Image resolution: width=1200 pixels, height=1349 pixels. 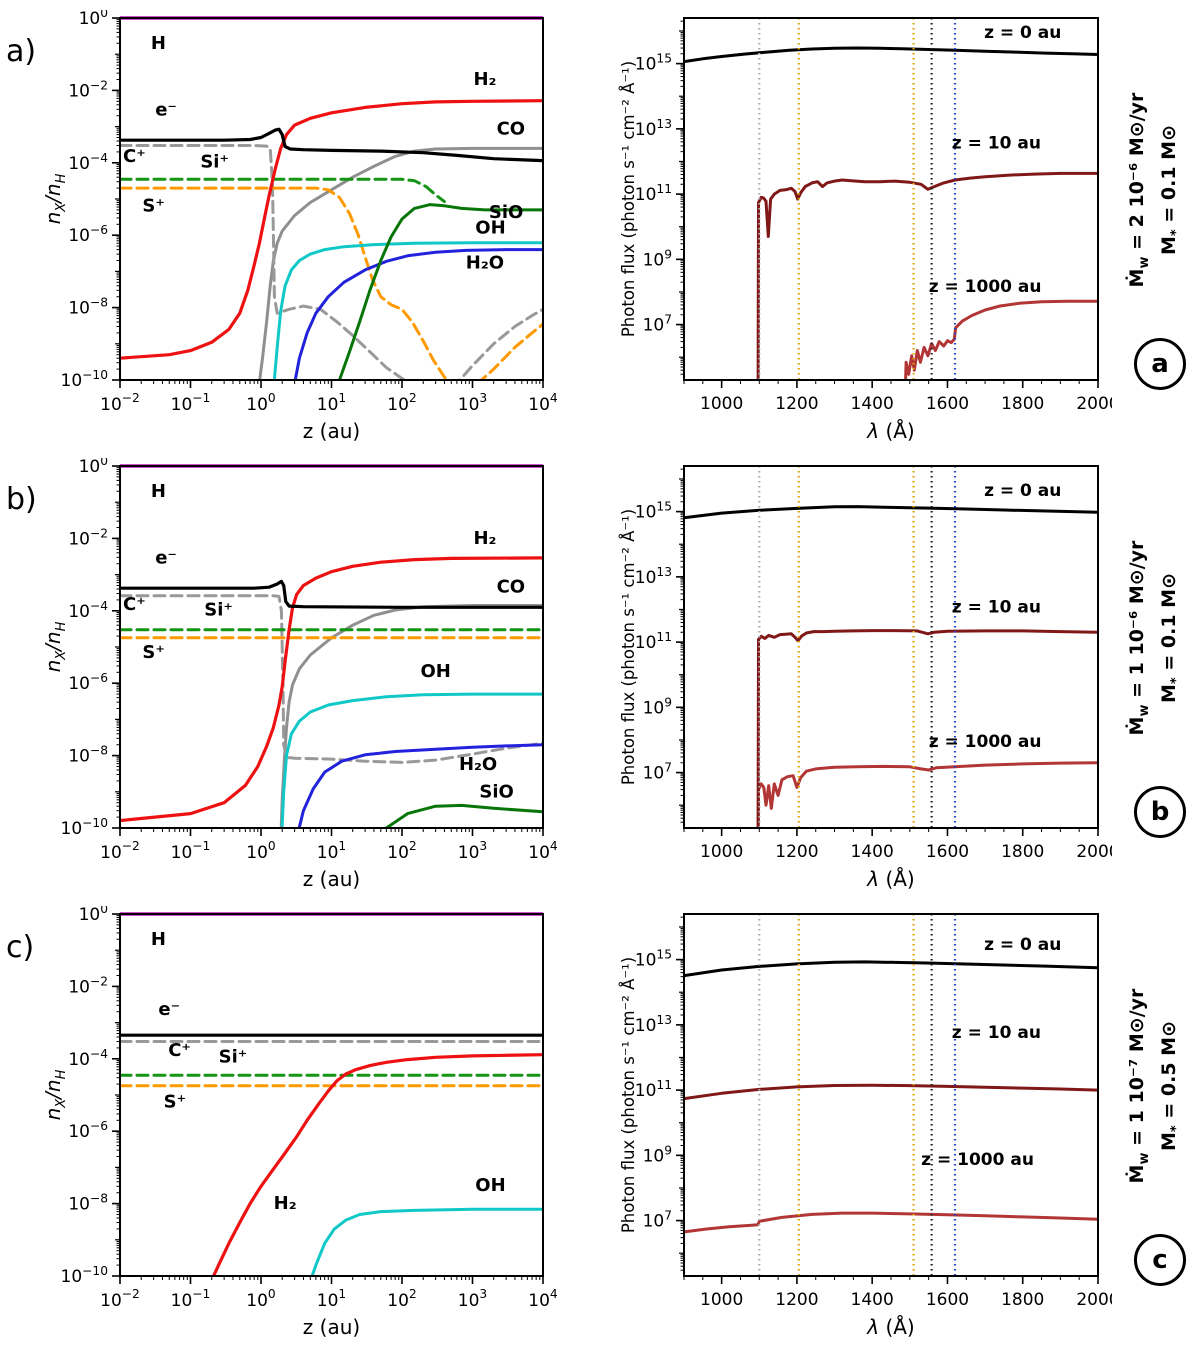 What do you see at coordinates (175, 1102) in the screenshot?
I see `svg-text: S⁺` at bounding box center [175, 1102].